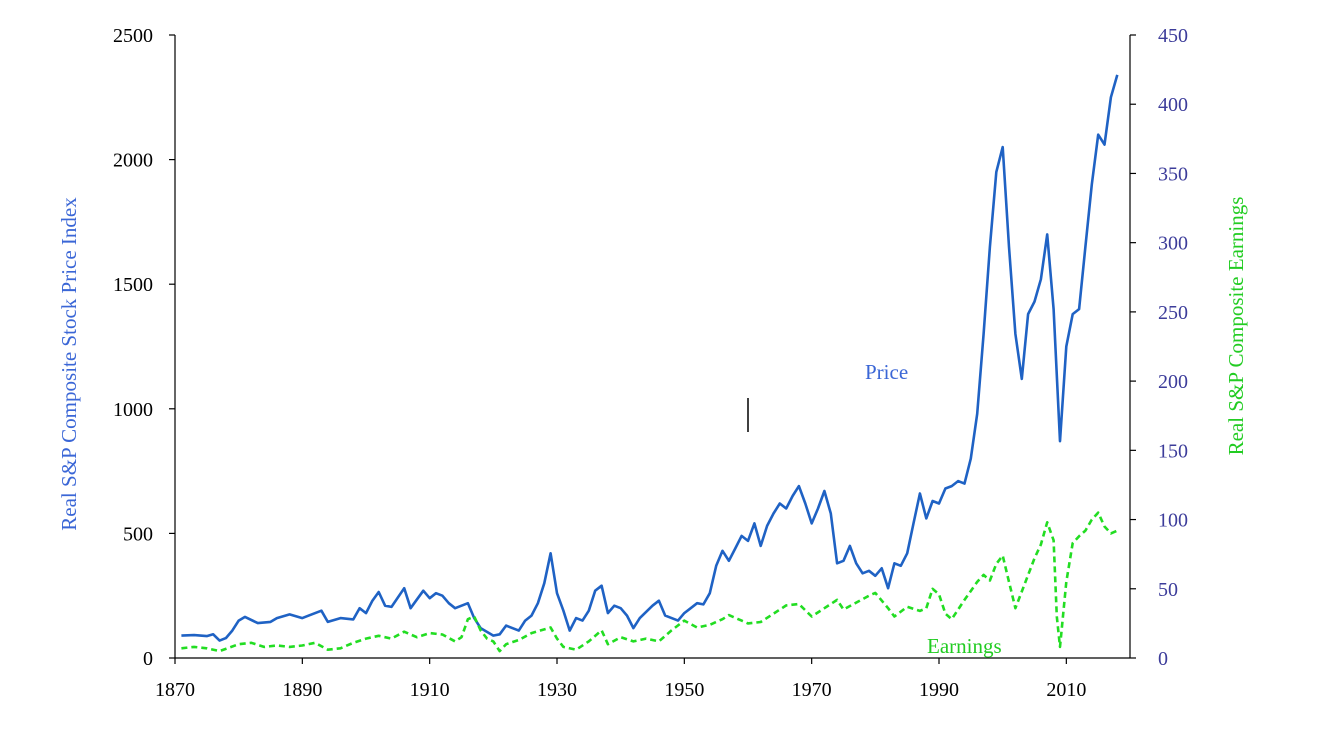 The image size is (1317, 745). What do you see at coordinates (620, 679) in the screenshot?
I see `x-axis-ticks: 1870 1890 1910 1930 1950 1970 1990 2010` at bounding box center [620, 679].